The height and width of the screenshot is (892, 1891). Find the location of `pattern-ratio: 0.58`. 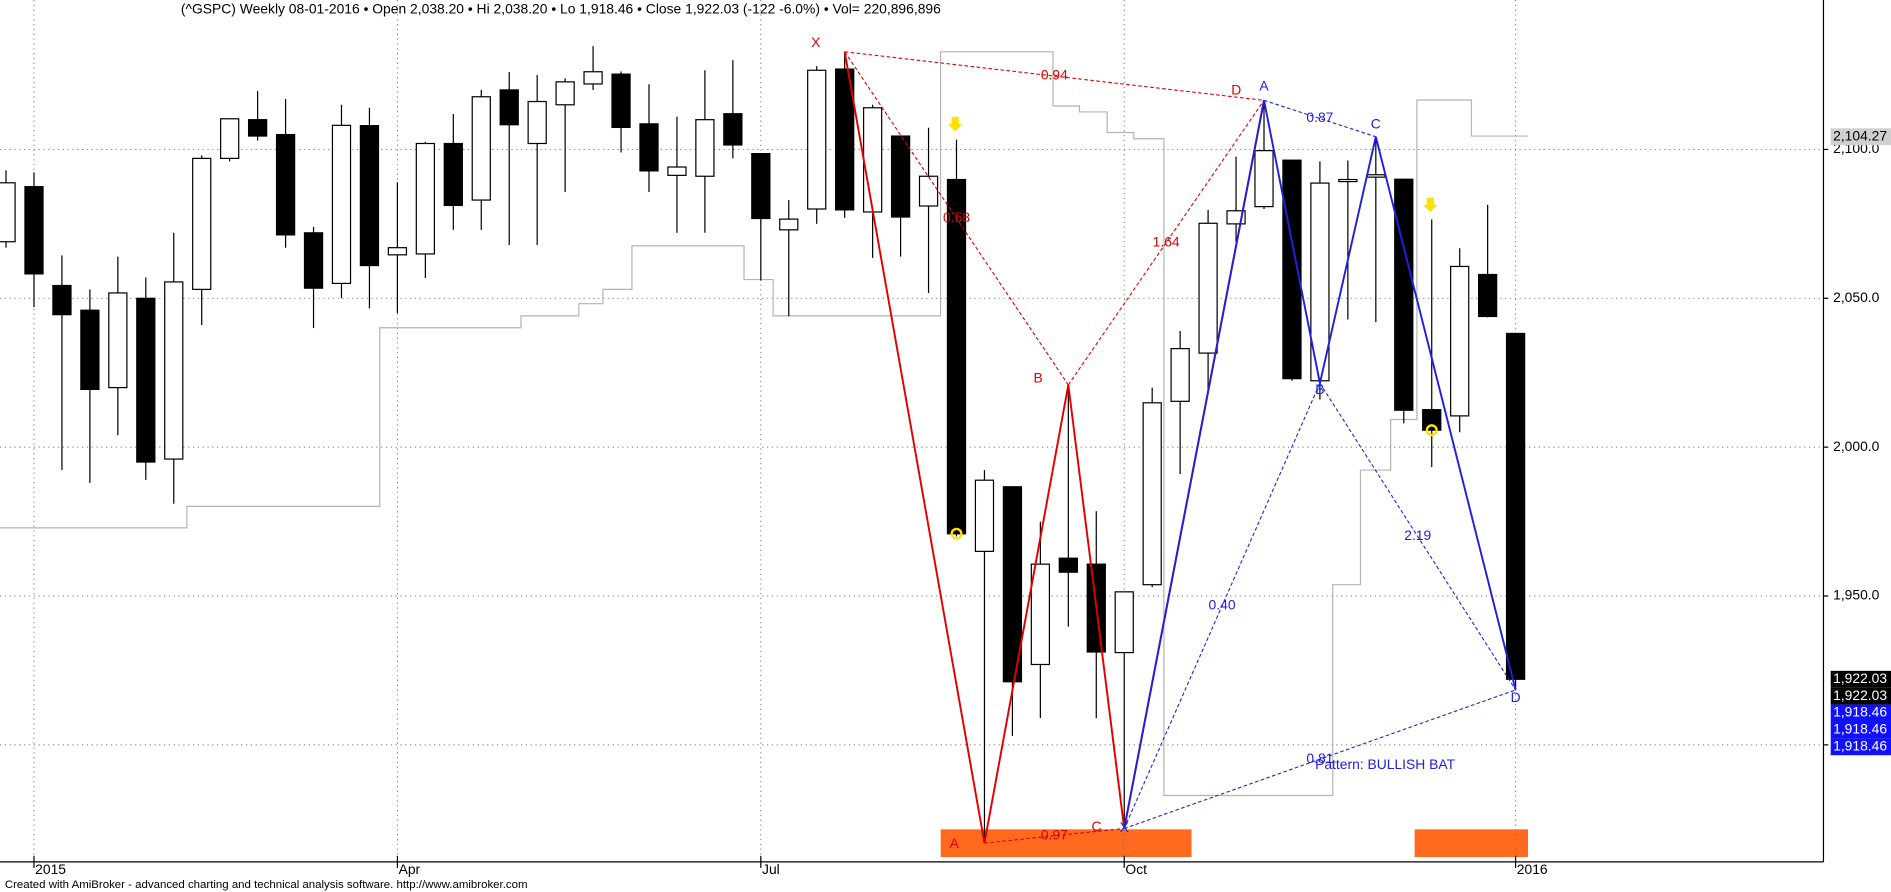

pattern-ratio: 0.58 is located at coordinates (956, 217).